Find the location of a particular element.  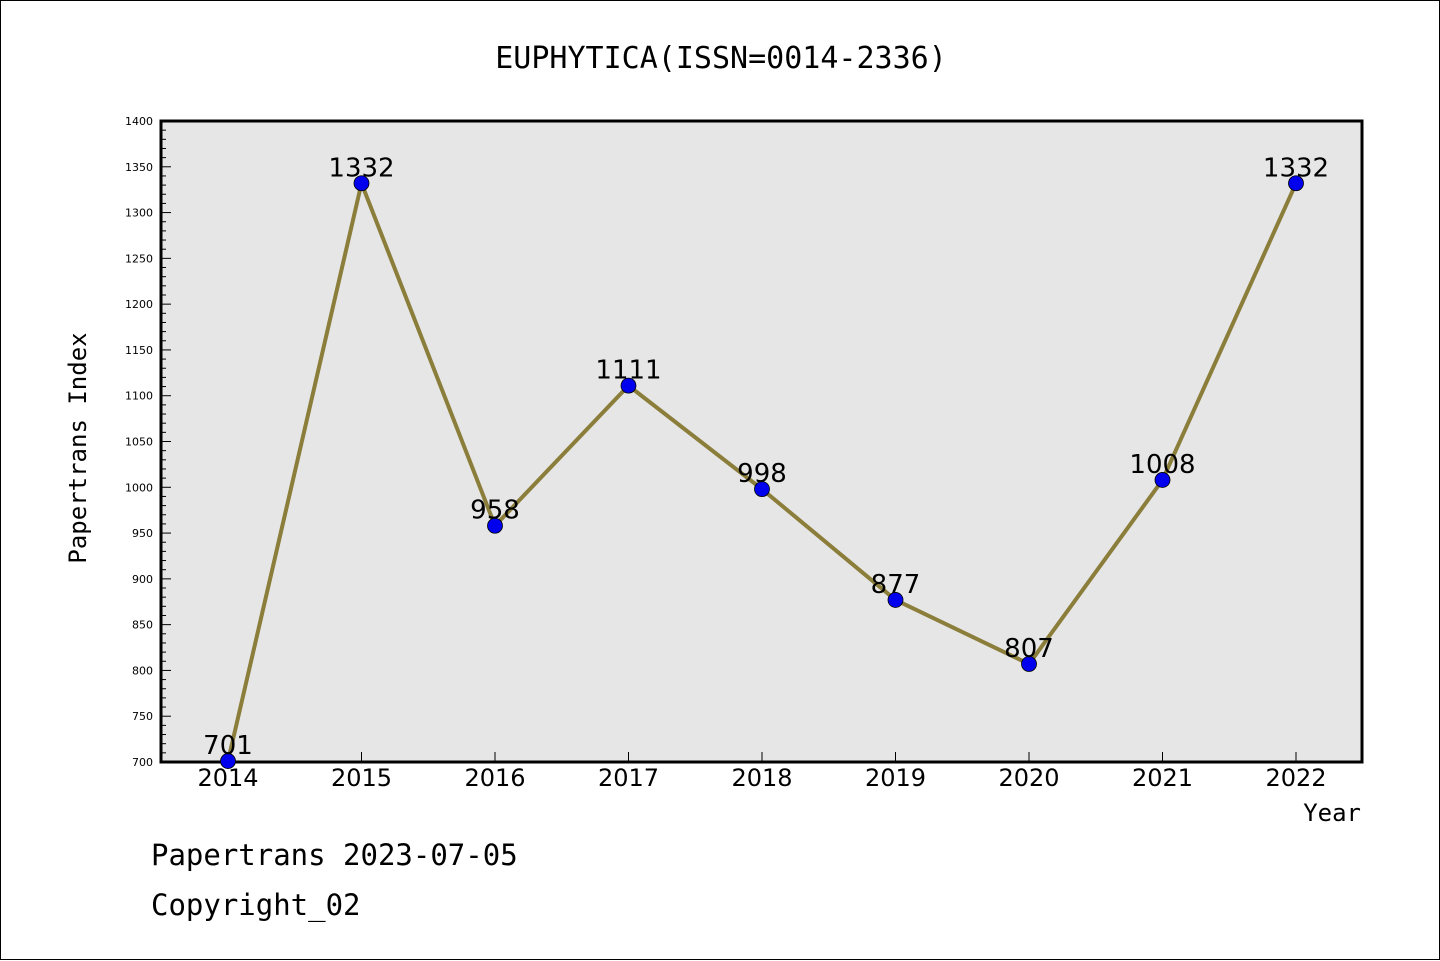

x-tick-label: 2020 is located at coordinates (1028, 778).